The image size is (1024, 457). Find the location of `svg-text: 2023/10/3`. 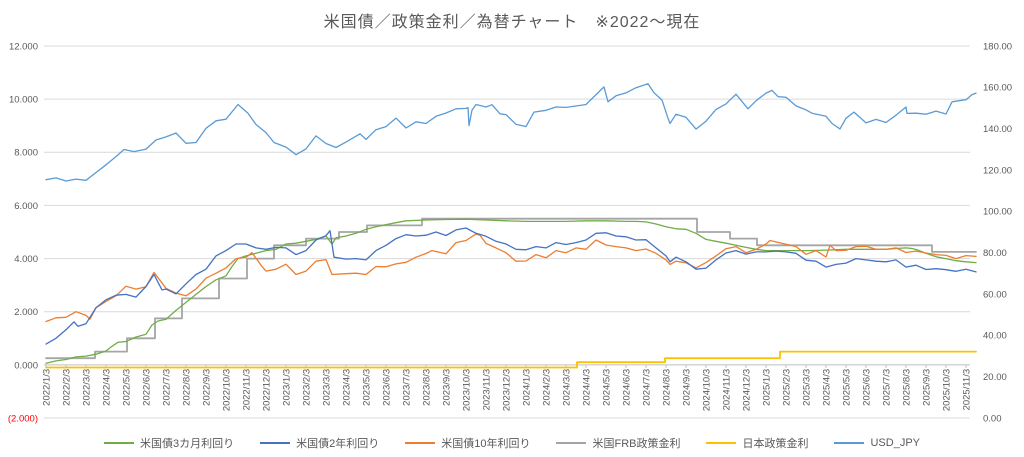

svg-text: 2023/10/3 is located at coordinates (466, 390).